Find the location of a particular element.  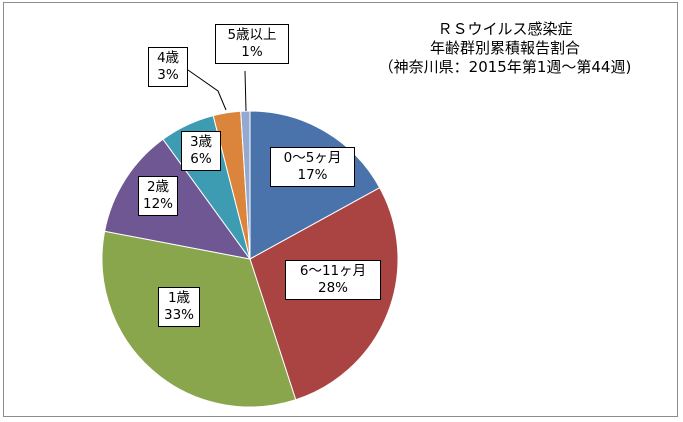

slice-percent: 1% is located at coordinates (252, 52).